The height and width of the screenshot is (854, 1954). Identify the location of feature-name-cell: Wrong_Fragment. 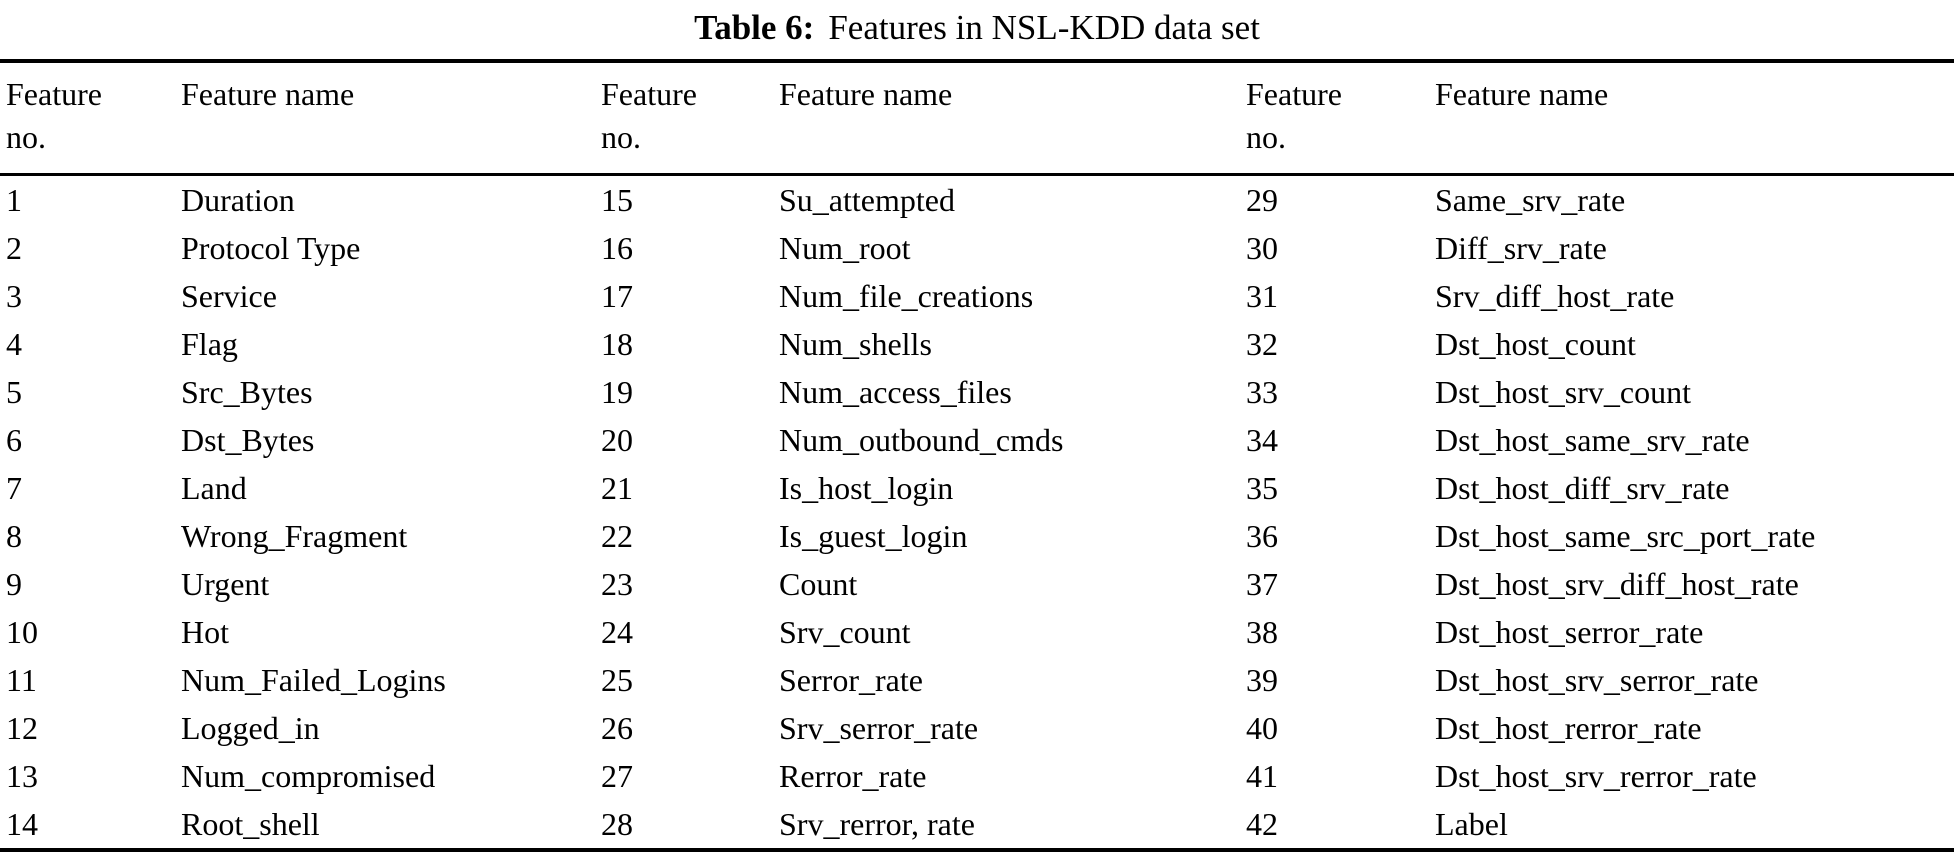
(294, 535).